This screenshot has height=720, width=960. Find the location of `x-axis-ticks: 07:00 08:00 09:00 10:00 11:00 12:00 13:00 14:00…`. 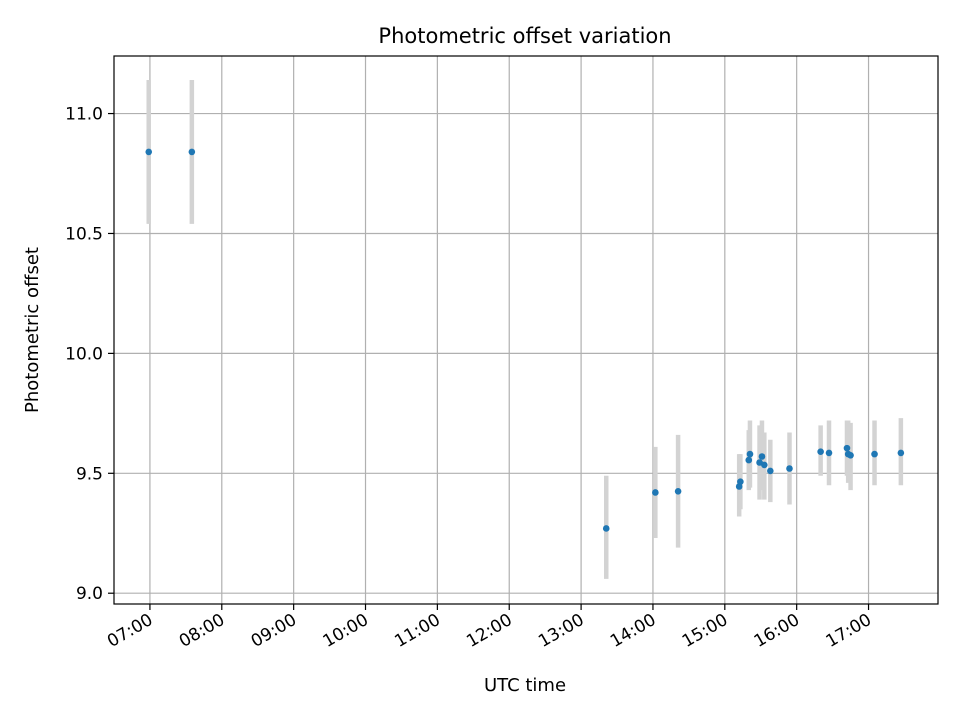

x-axis-ticks: 07:00 08:00 09:00 10:00 11:00 12:00 13:00 14:00… is located at coordinates (489, 628).